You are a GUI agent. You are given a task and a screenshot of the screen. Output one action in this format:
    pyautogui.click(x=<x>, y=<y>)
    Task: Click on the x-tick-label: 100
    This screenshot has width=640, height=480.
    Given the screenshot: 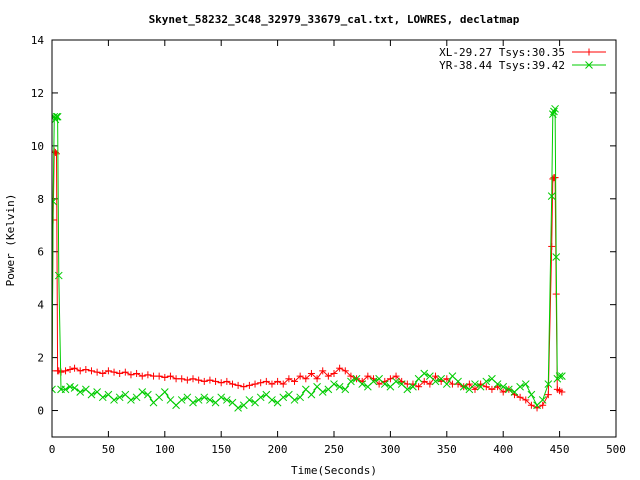 What is the action you would take?
    pyautogui.click(x=165, y=449)
    